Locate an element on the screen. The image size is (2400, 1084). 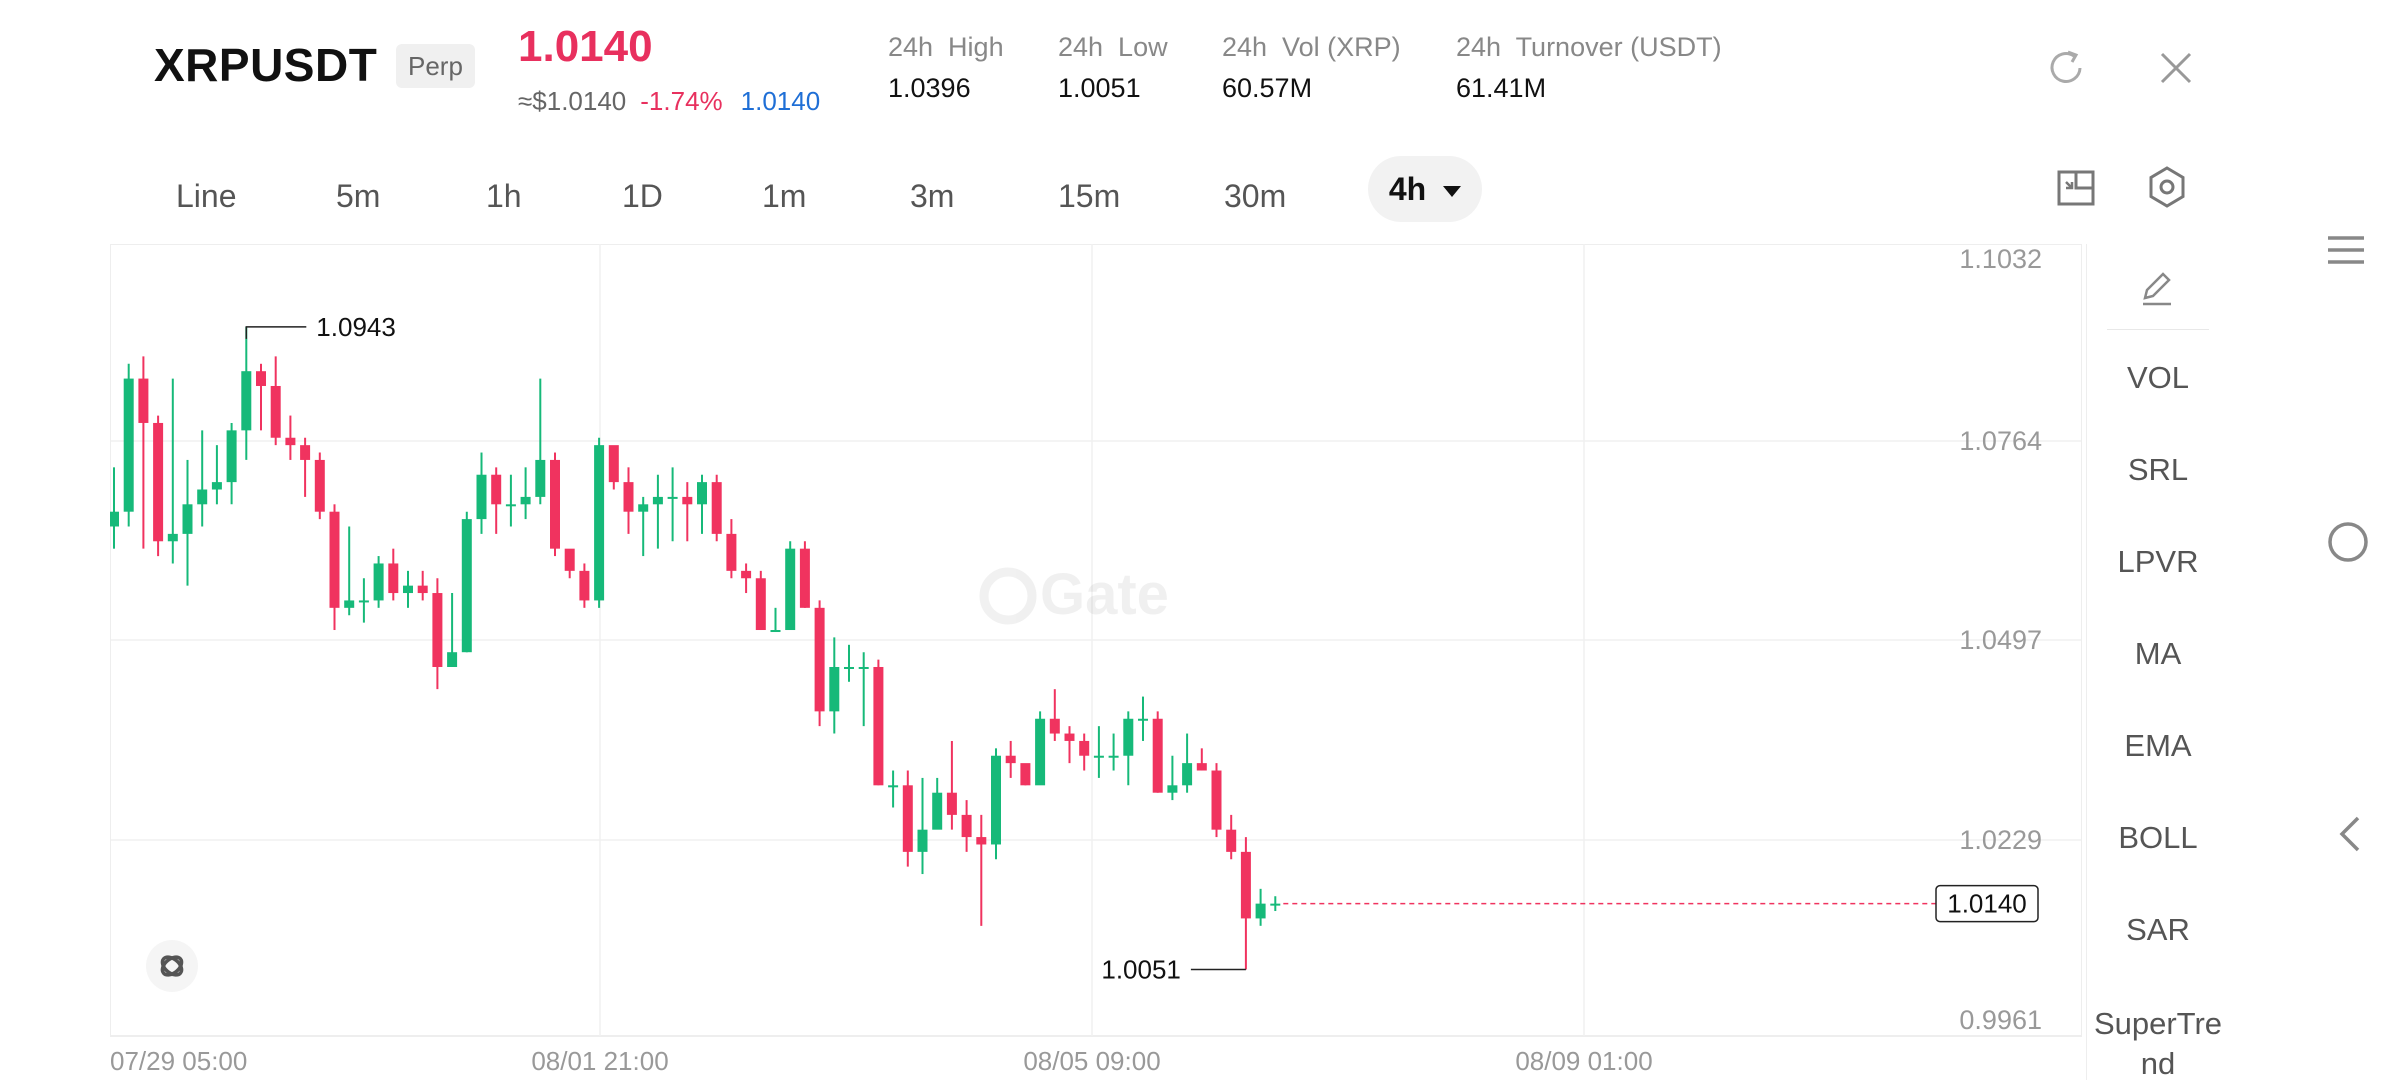
indicator-boll: BOLL is located at coordinates (2158, 837).